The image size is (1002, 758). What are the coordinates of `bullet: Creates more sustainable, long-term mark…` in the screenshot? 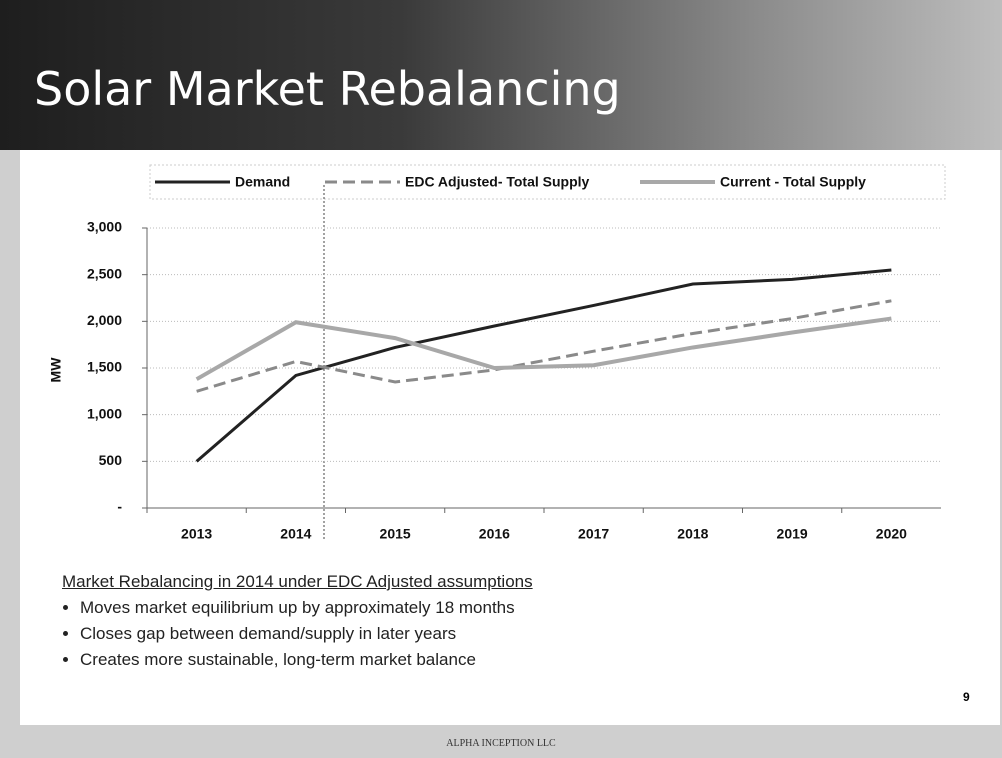 It's located at (306, 660).